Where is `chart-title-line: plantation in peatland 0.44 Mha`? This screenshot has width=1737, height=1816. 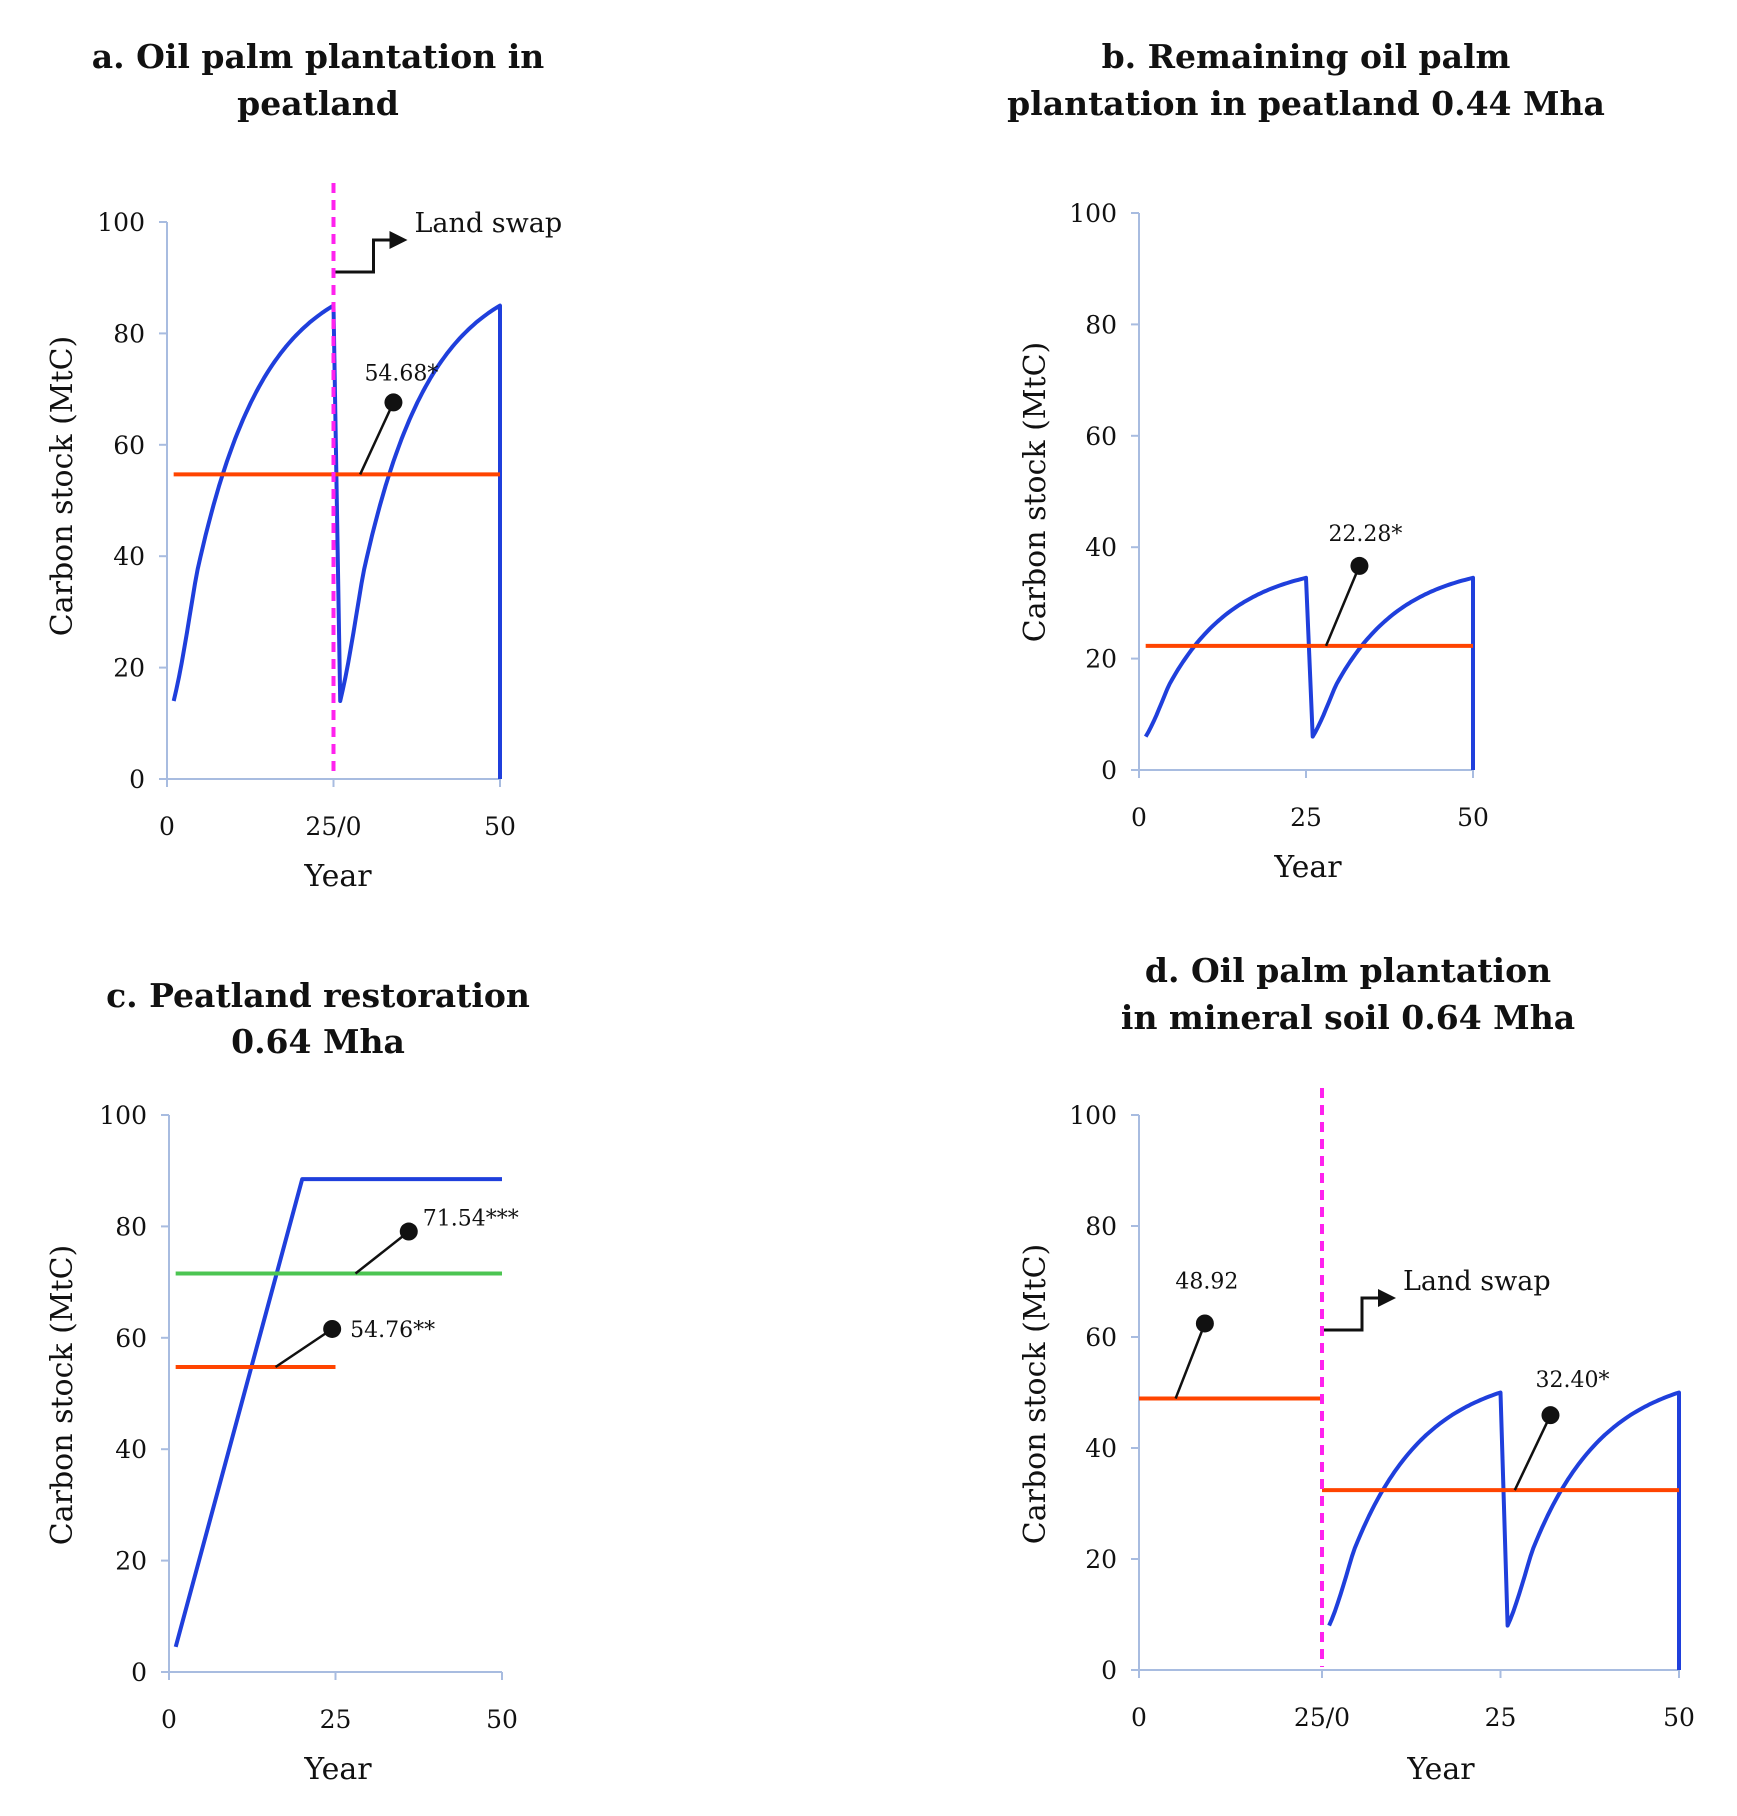
chart-title-line: plantation in peatland 0.44 Mha is located at coordinates (1306, 103).